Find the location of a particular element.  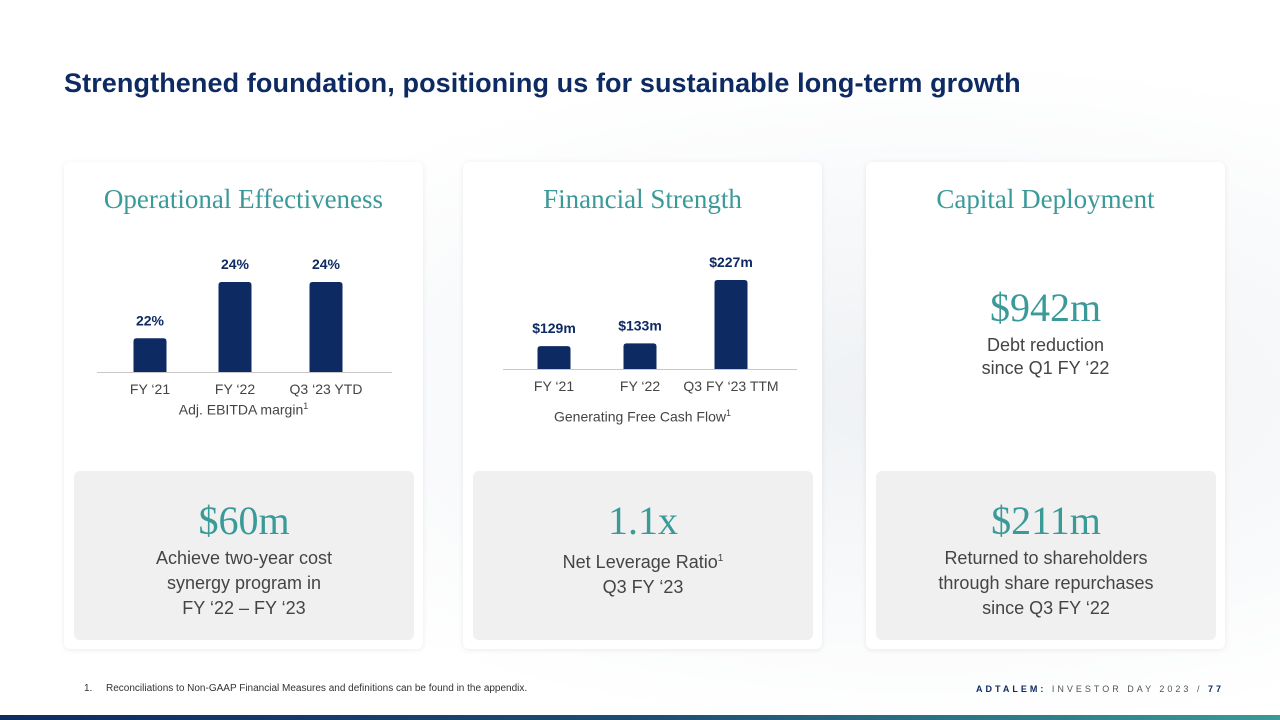

free-cash-flow-chart: $129m FY ‘21 $133m FY ‘22 $227m Q3 FY ‘23 TTM is located at coordinates (650, 324).